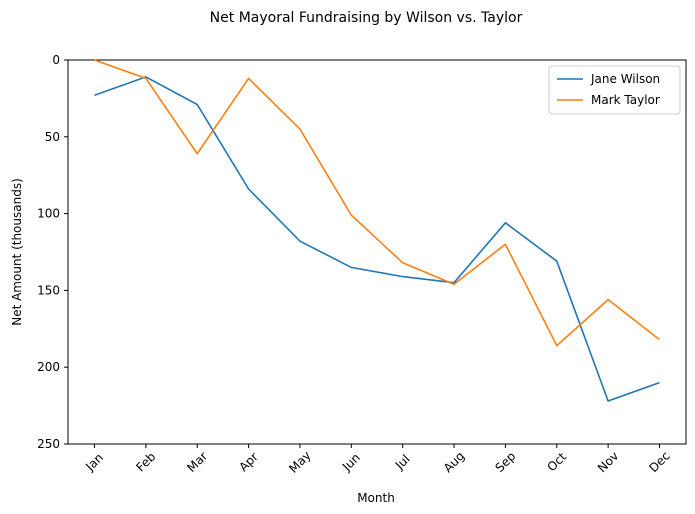 The image size is (695, 514). What do you see at coordinates (659, 462) in the screenshot?
I see `x-tick-label: Dec` at bounding box center [659, 462].